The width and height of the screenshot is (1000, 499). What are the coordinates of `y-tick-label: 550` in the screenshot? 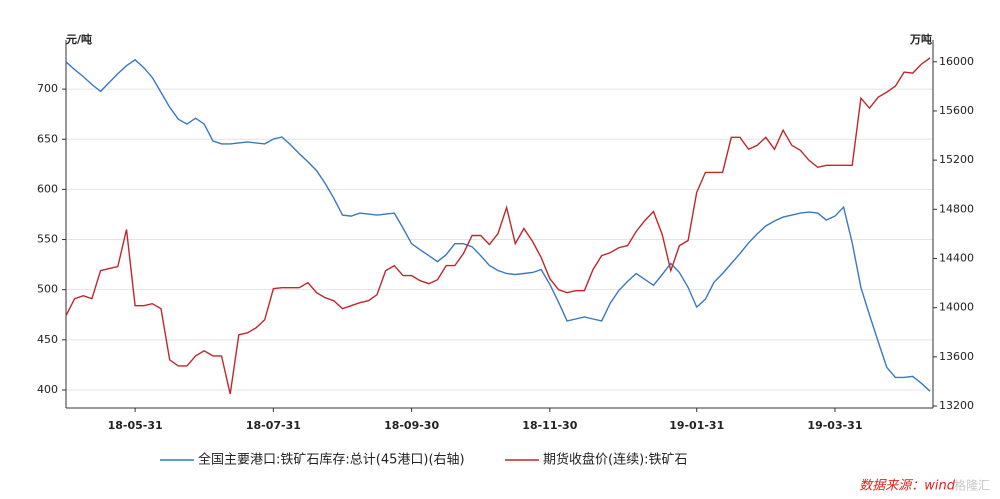 It's located at (47, 239).